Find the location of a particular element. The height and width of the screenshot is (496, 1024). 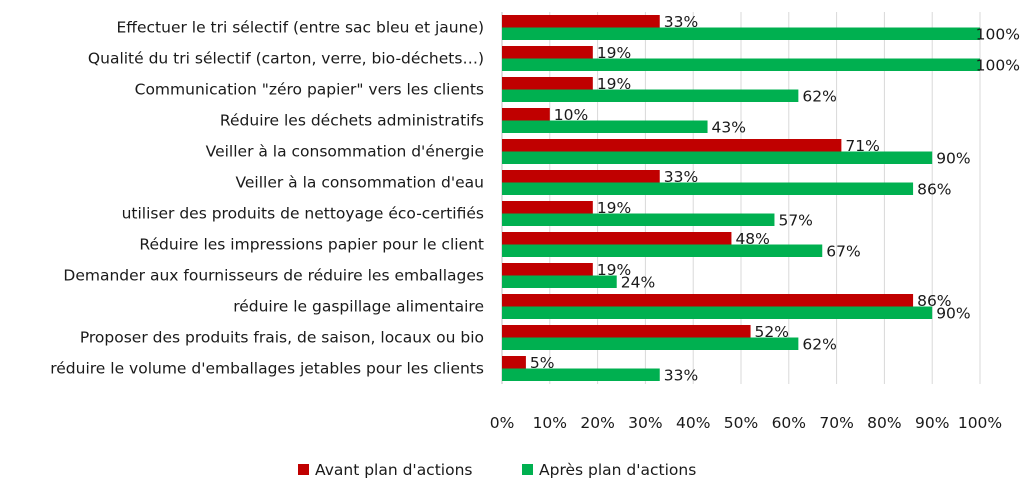

x-tick-label: 50% is located at coordinates (741, 423).